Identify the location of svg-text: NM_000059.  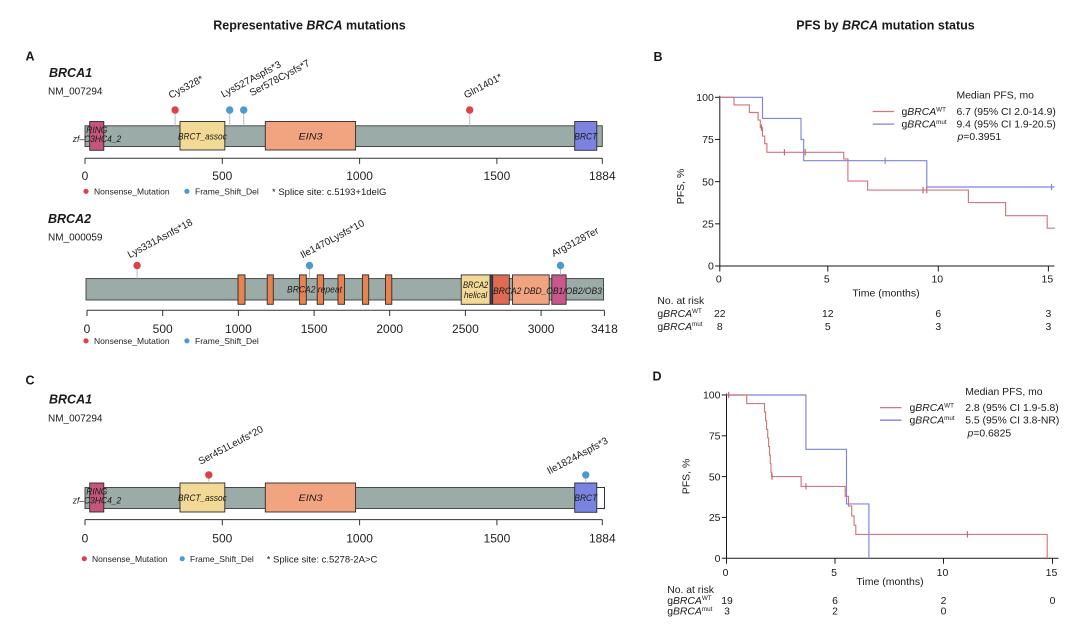
(75, 238).